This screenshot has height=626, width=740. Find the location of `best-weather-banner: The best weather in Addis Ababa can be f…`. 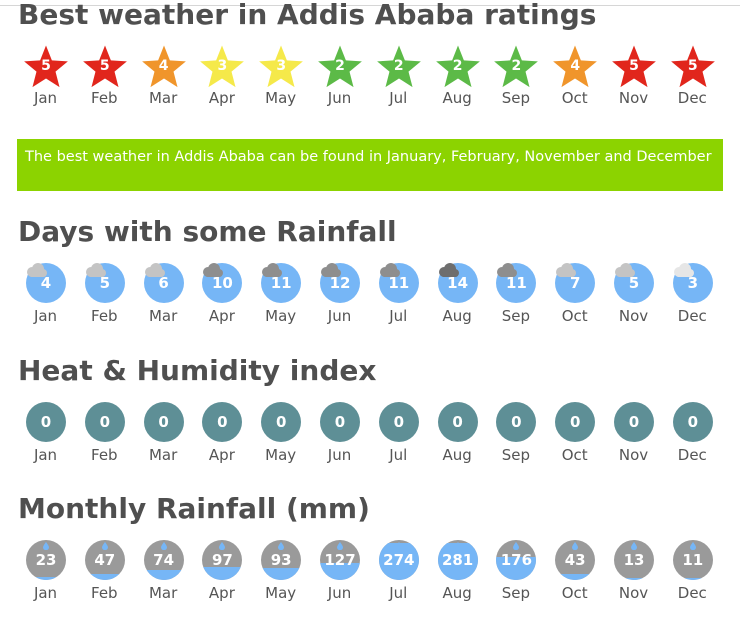

best-weather-banner: The best weather in Addis Ababa can be f… is located at coordinates (370, 165).